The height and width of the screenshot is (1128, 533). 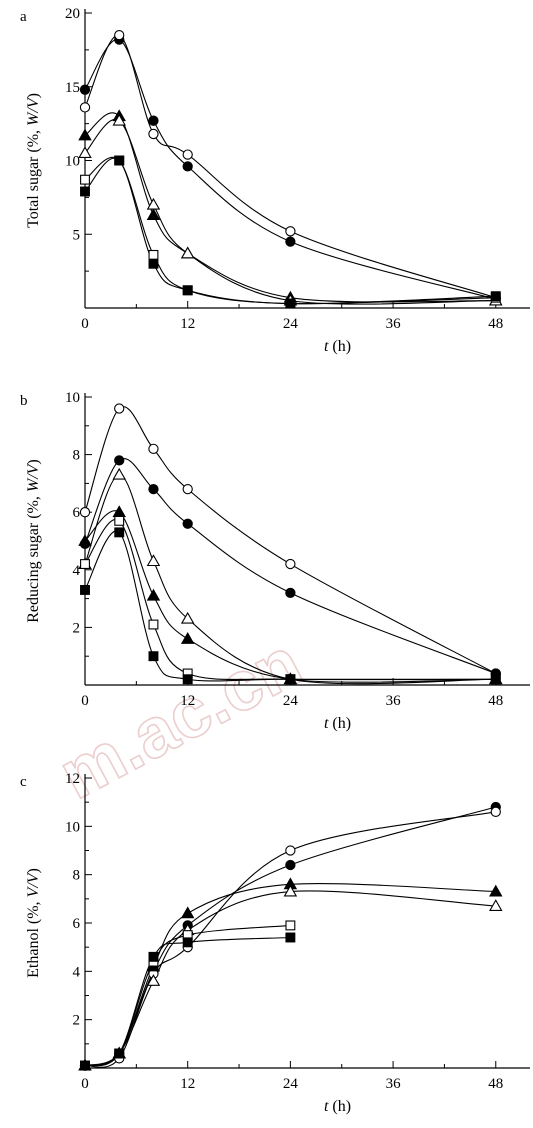 I want to click on panel-letter: c, so click(x=23, y=782).